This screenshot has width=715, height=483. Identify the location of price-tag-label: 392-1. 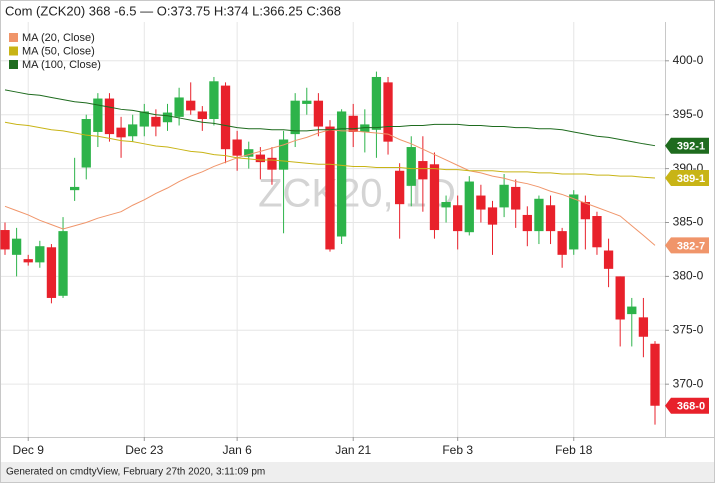
(691, 147).